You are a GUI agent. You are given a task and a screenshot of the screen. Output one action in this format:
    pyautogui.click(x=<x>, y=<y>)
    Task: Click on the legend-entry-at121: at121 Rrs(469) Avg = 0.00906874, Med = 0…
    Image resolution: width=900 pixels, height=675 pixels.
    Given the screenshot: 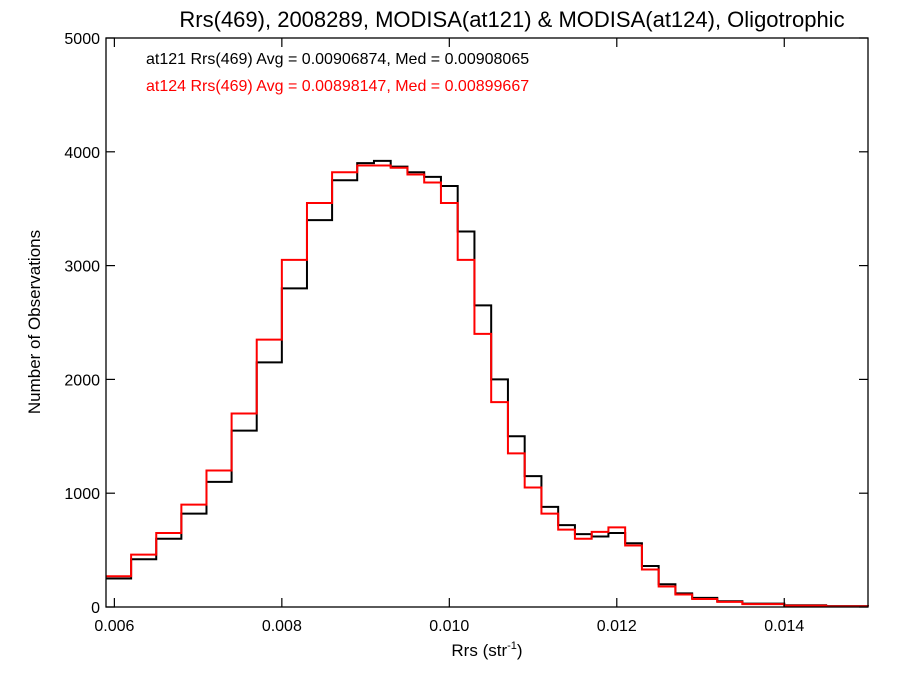 What is the action you would take?
    pyautogui.click(x=337, y=59)
    